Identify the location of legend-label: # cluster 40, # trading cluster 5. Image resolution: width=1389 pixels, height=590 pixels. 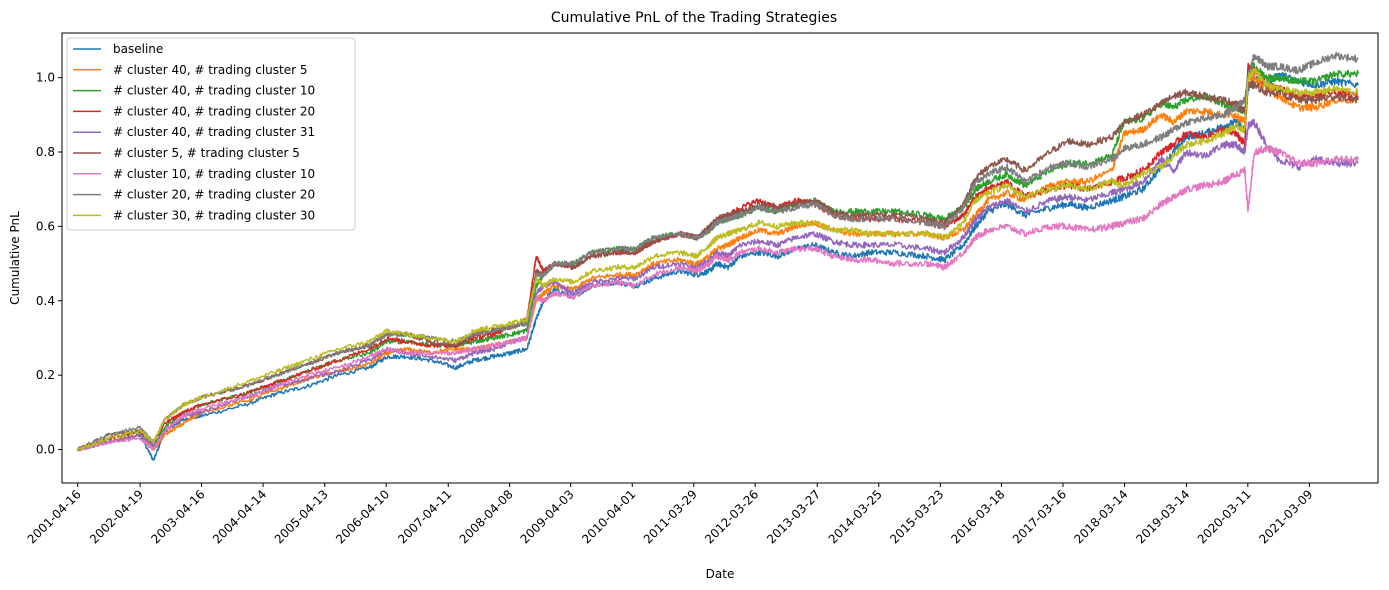
(210, 70).